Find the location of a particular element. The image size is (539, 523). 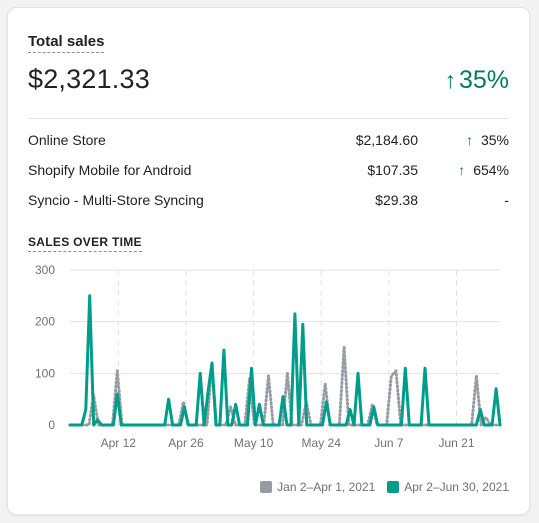

y-tick-label: 100 is located at coordinates (45, 373).